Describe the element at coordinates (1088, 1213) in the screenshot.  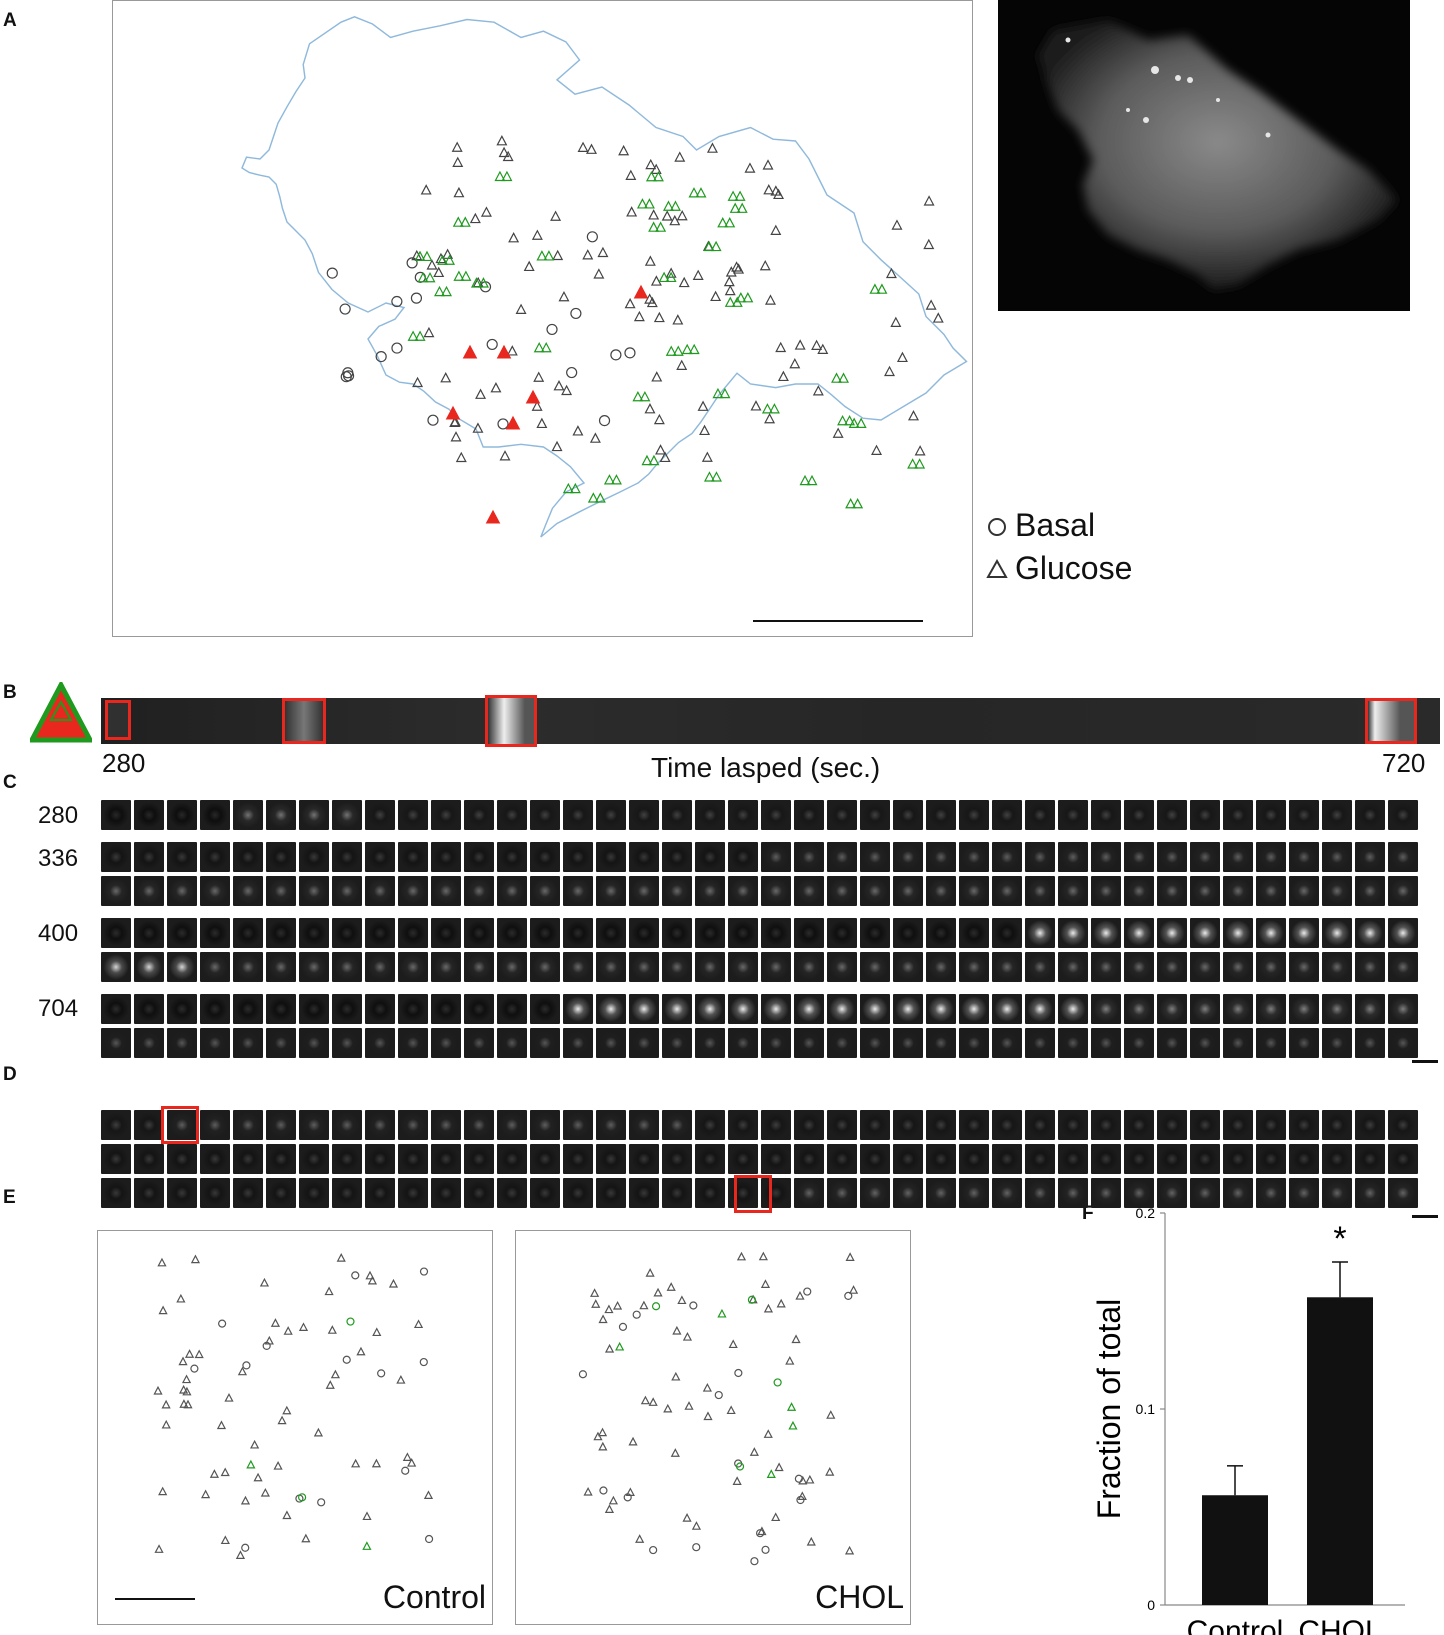
I see `panel-label-f: F` at that location.